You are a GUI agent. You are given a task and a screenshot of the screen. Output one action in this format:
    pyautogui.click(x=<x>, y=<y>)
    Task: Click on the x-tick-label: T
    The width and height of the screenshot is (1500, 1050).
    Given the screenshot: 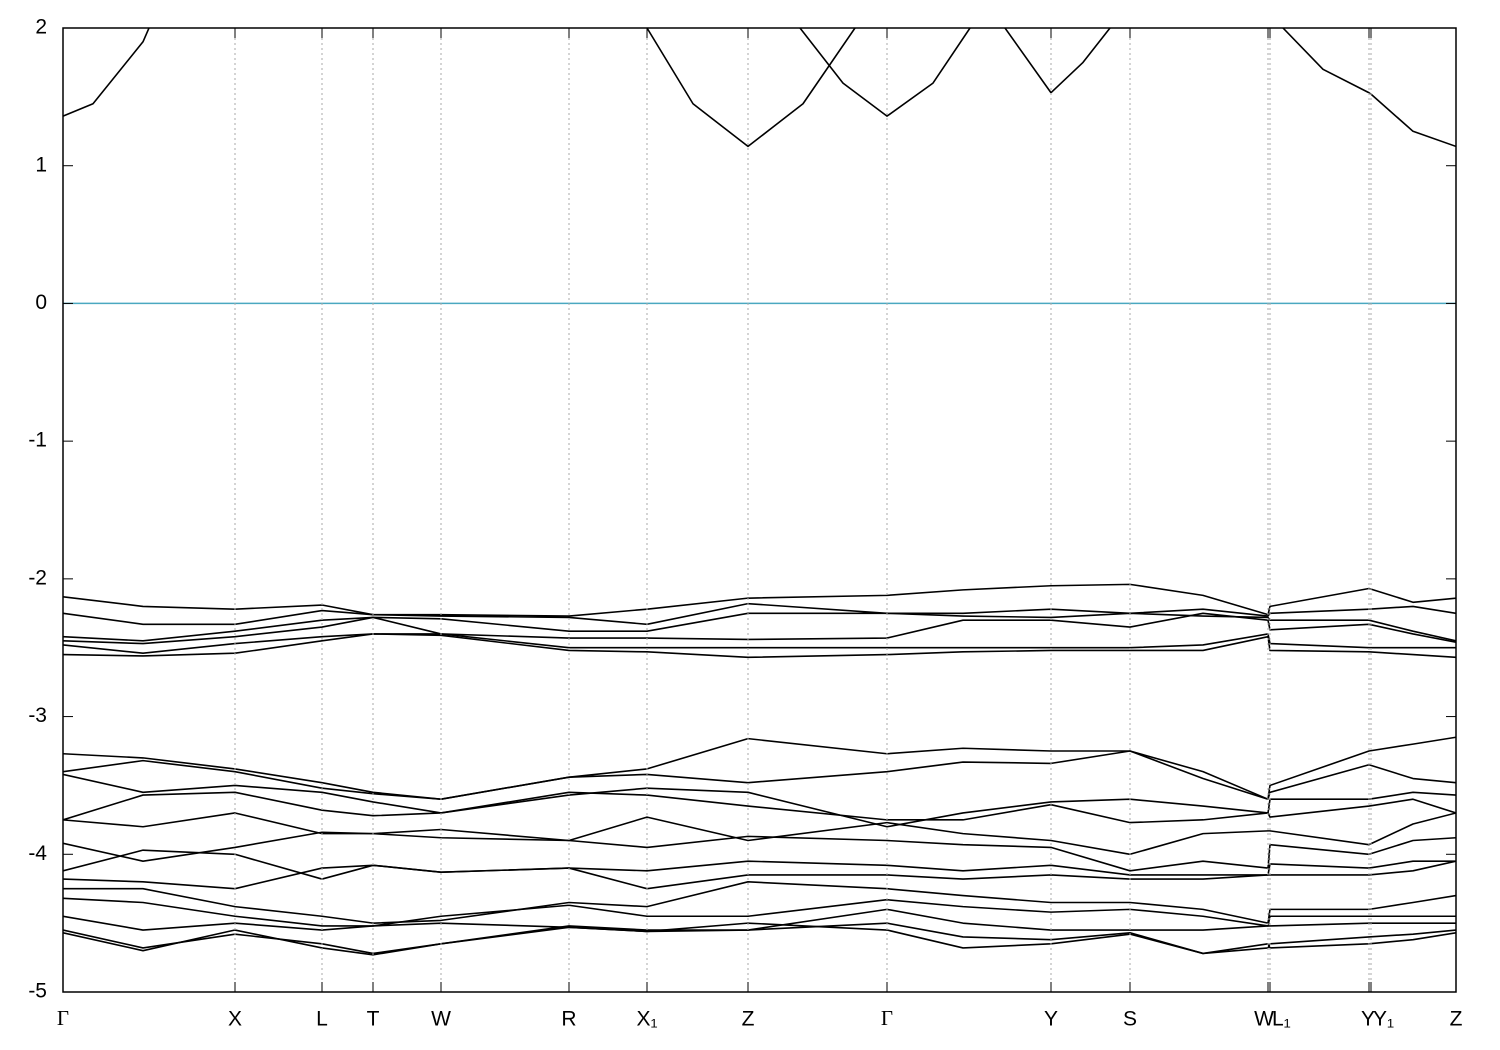 What is the action you would take?
    pyautogui.click(x=373, y=1019)
    